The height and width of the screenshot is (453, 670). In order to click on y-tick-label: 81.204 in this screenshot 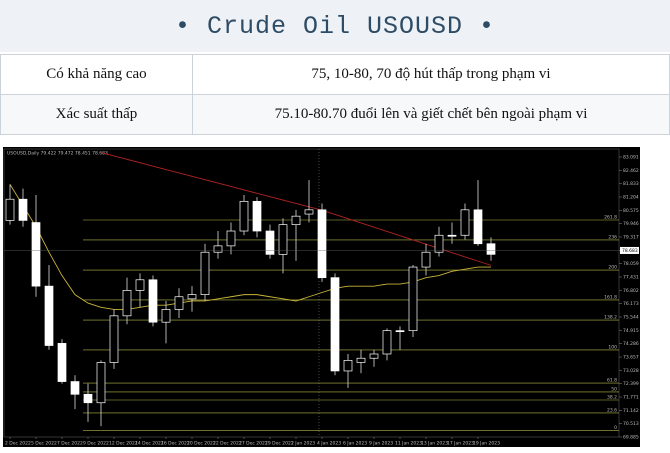, I will do `click(631, 198)`.